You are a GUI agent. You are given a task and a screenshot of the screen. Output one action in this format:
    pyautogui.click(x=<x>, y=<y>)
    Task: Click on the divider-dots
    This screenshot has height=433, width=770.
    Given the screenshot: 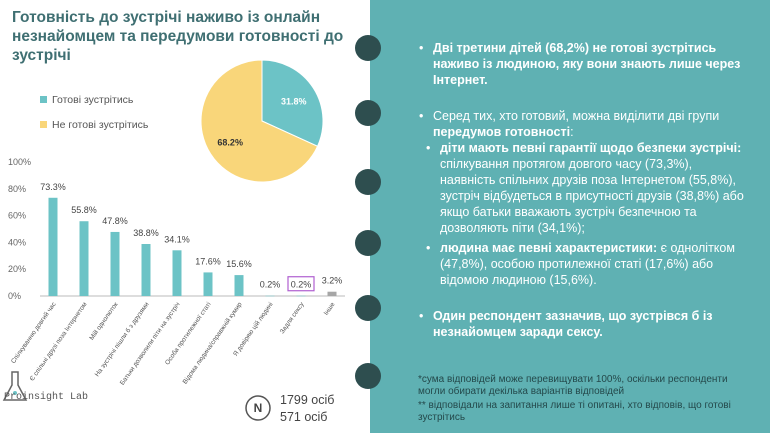 What is the action you would take?
    pyautogui.click(x=368, y=212)
    